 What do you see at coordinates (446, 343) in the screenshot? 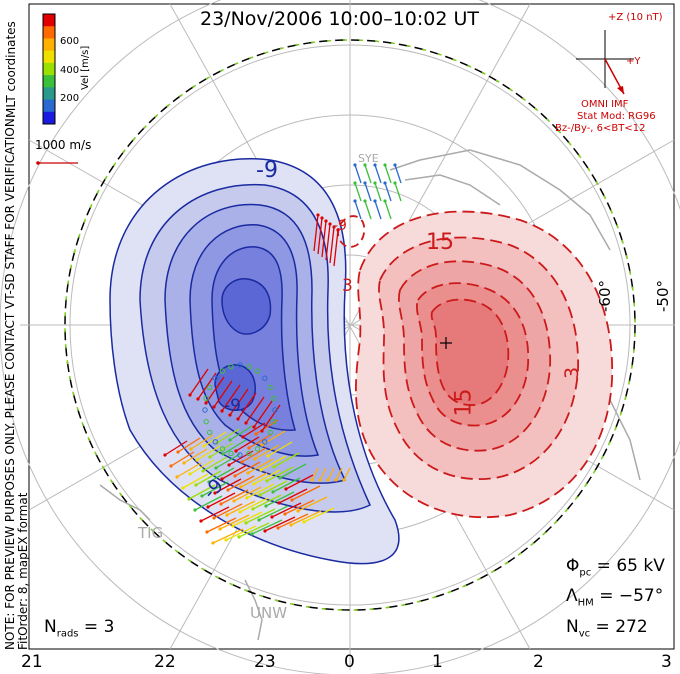
I see `pole-marker` at bounding box center [446, 343].